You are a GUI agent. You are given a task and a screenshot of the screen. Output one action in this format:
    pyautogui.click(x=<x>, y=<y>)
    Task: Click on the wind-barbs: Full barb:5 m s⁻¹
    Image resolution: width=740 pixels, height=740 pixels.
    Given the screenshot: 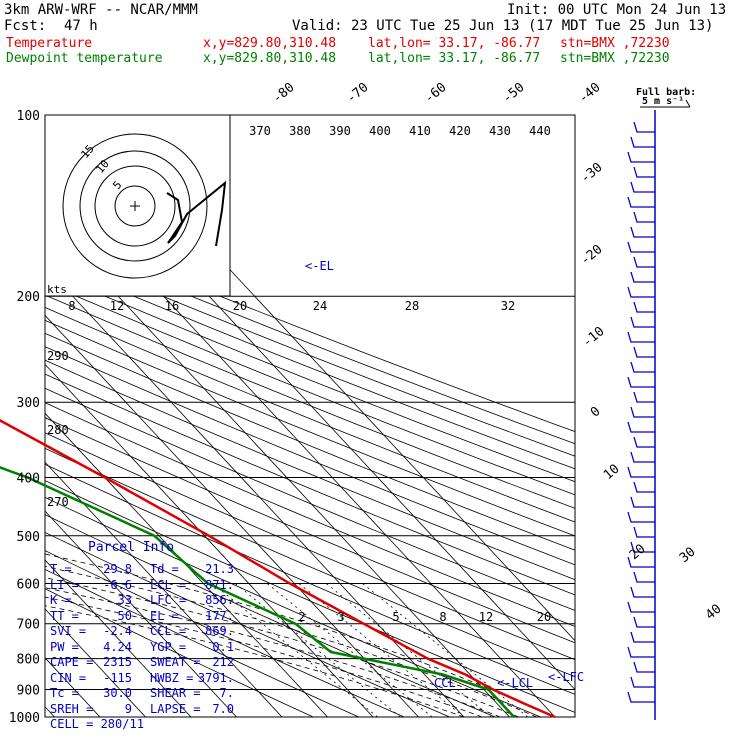 What is the action you would take?
    pyautogui.click(x=661, y=403)
    